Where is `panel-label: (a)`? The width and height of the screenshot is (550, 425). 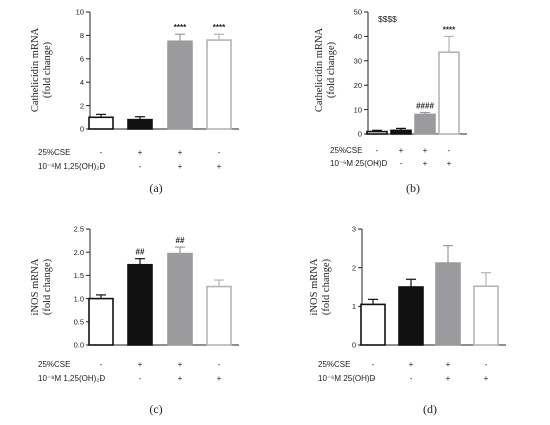
panel-label: (a) is located at coordinates (155, 188).